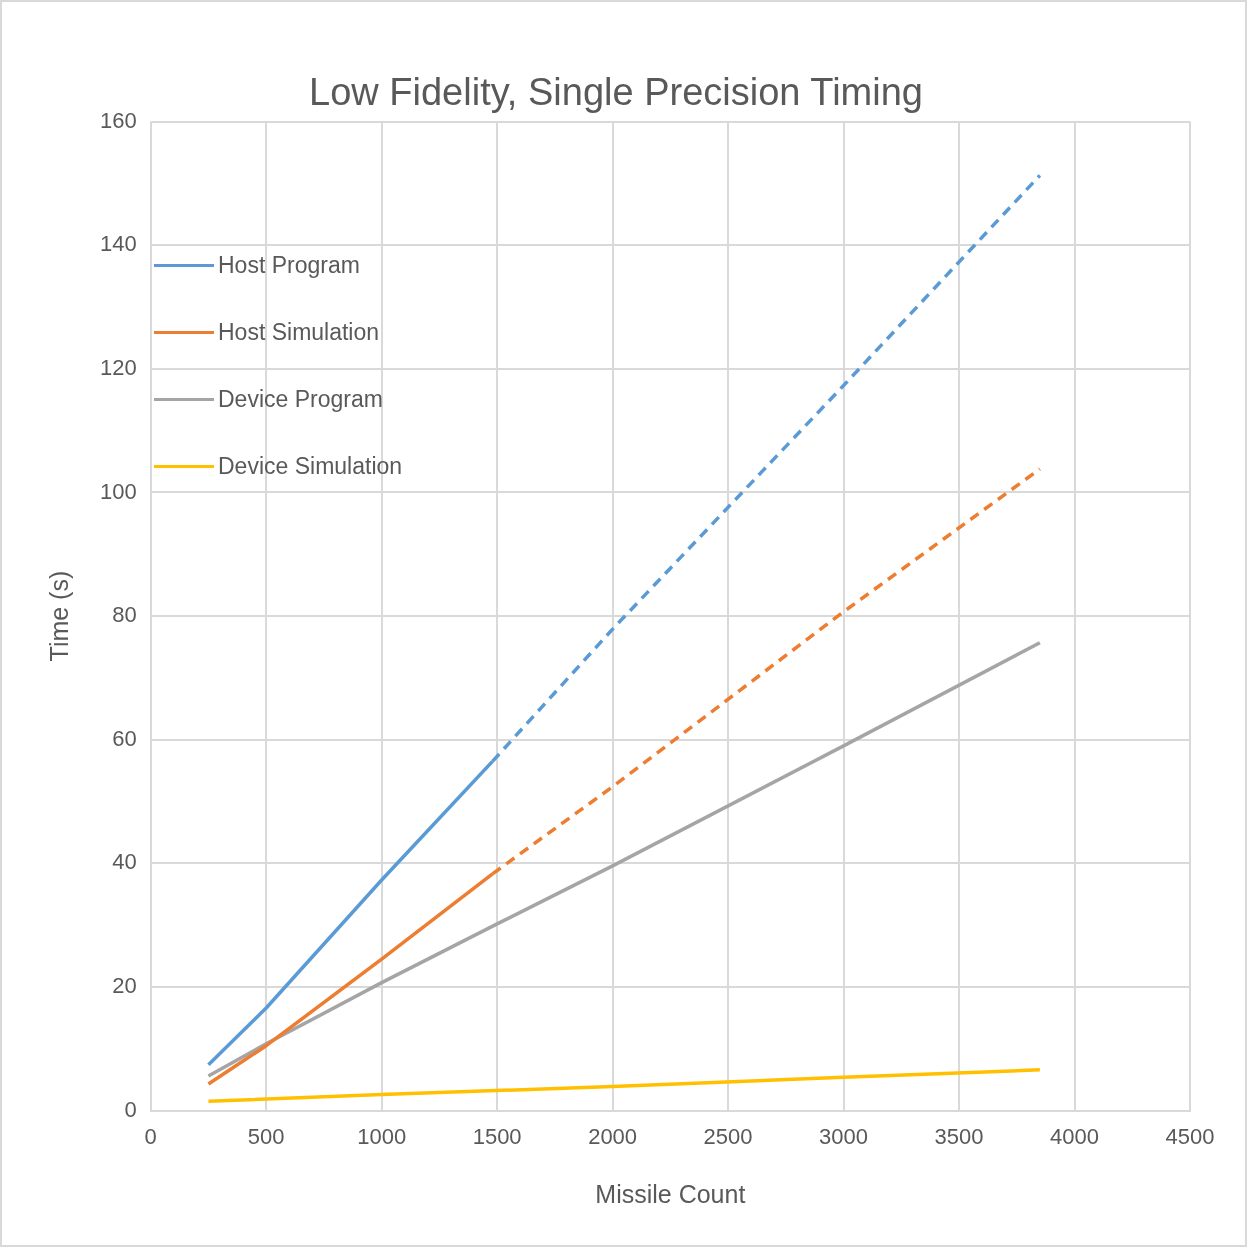  I want to click on x-tick-label: 2500, so click(728, 1136).